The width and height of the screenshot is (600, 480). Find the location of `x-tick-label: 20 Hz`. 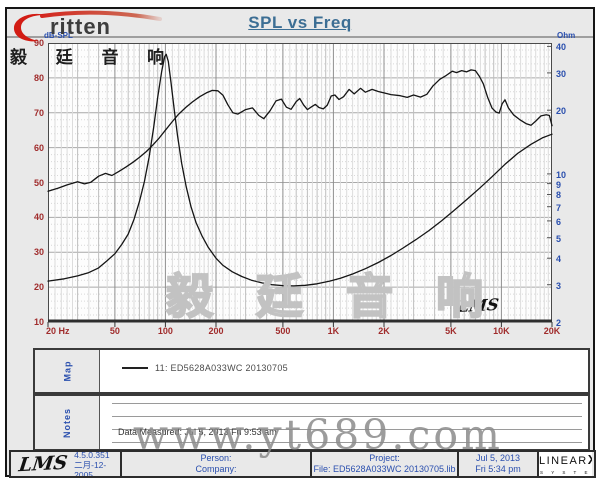

x-tick-label: 20 Hz is located at coordinates (58, 331).